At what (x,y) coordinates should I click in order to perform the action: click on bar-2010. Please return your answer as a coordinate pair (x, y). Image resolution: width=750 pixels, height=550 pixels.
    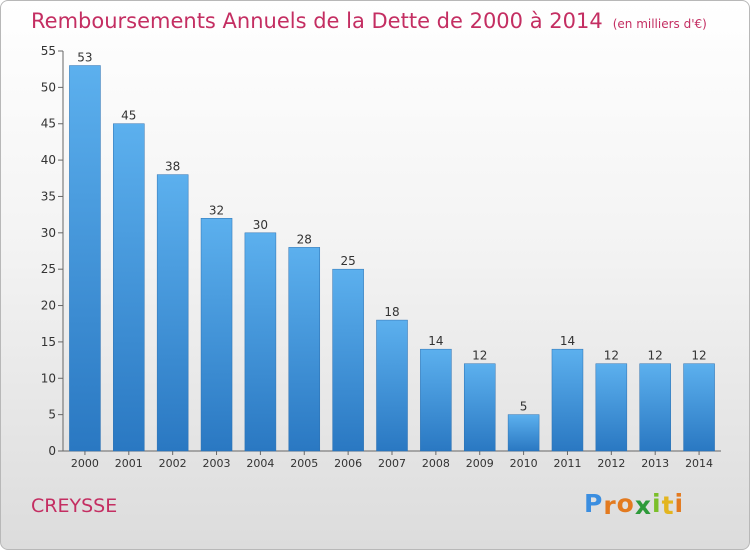
    Looking at the image, I should click on (523, 433).